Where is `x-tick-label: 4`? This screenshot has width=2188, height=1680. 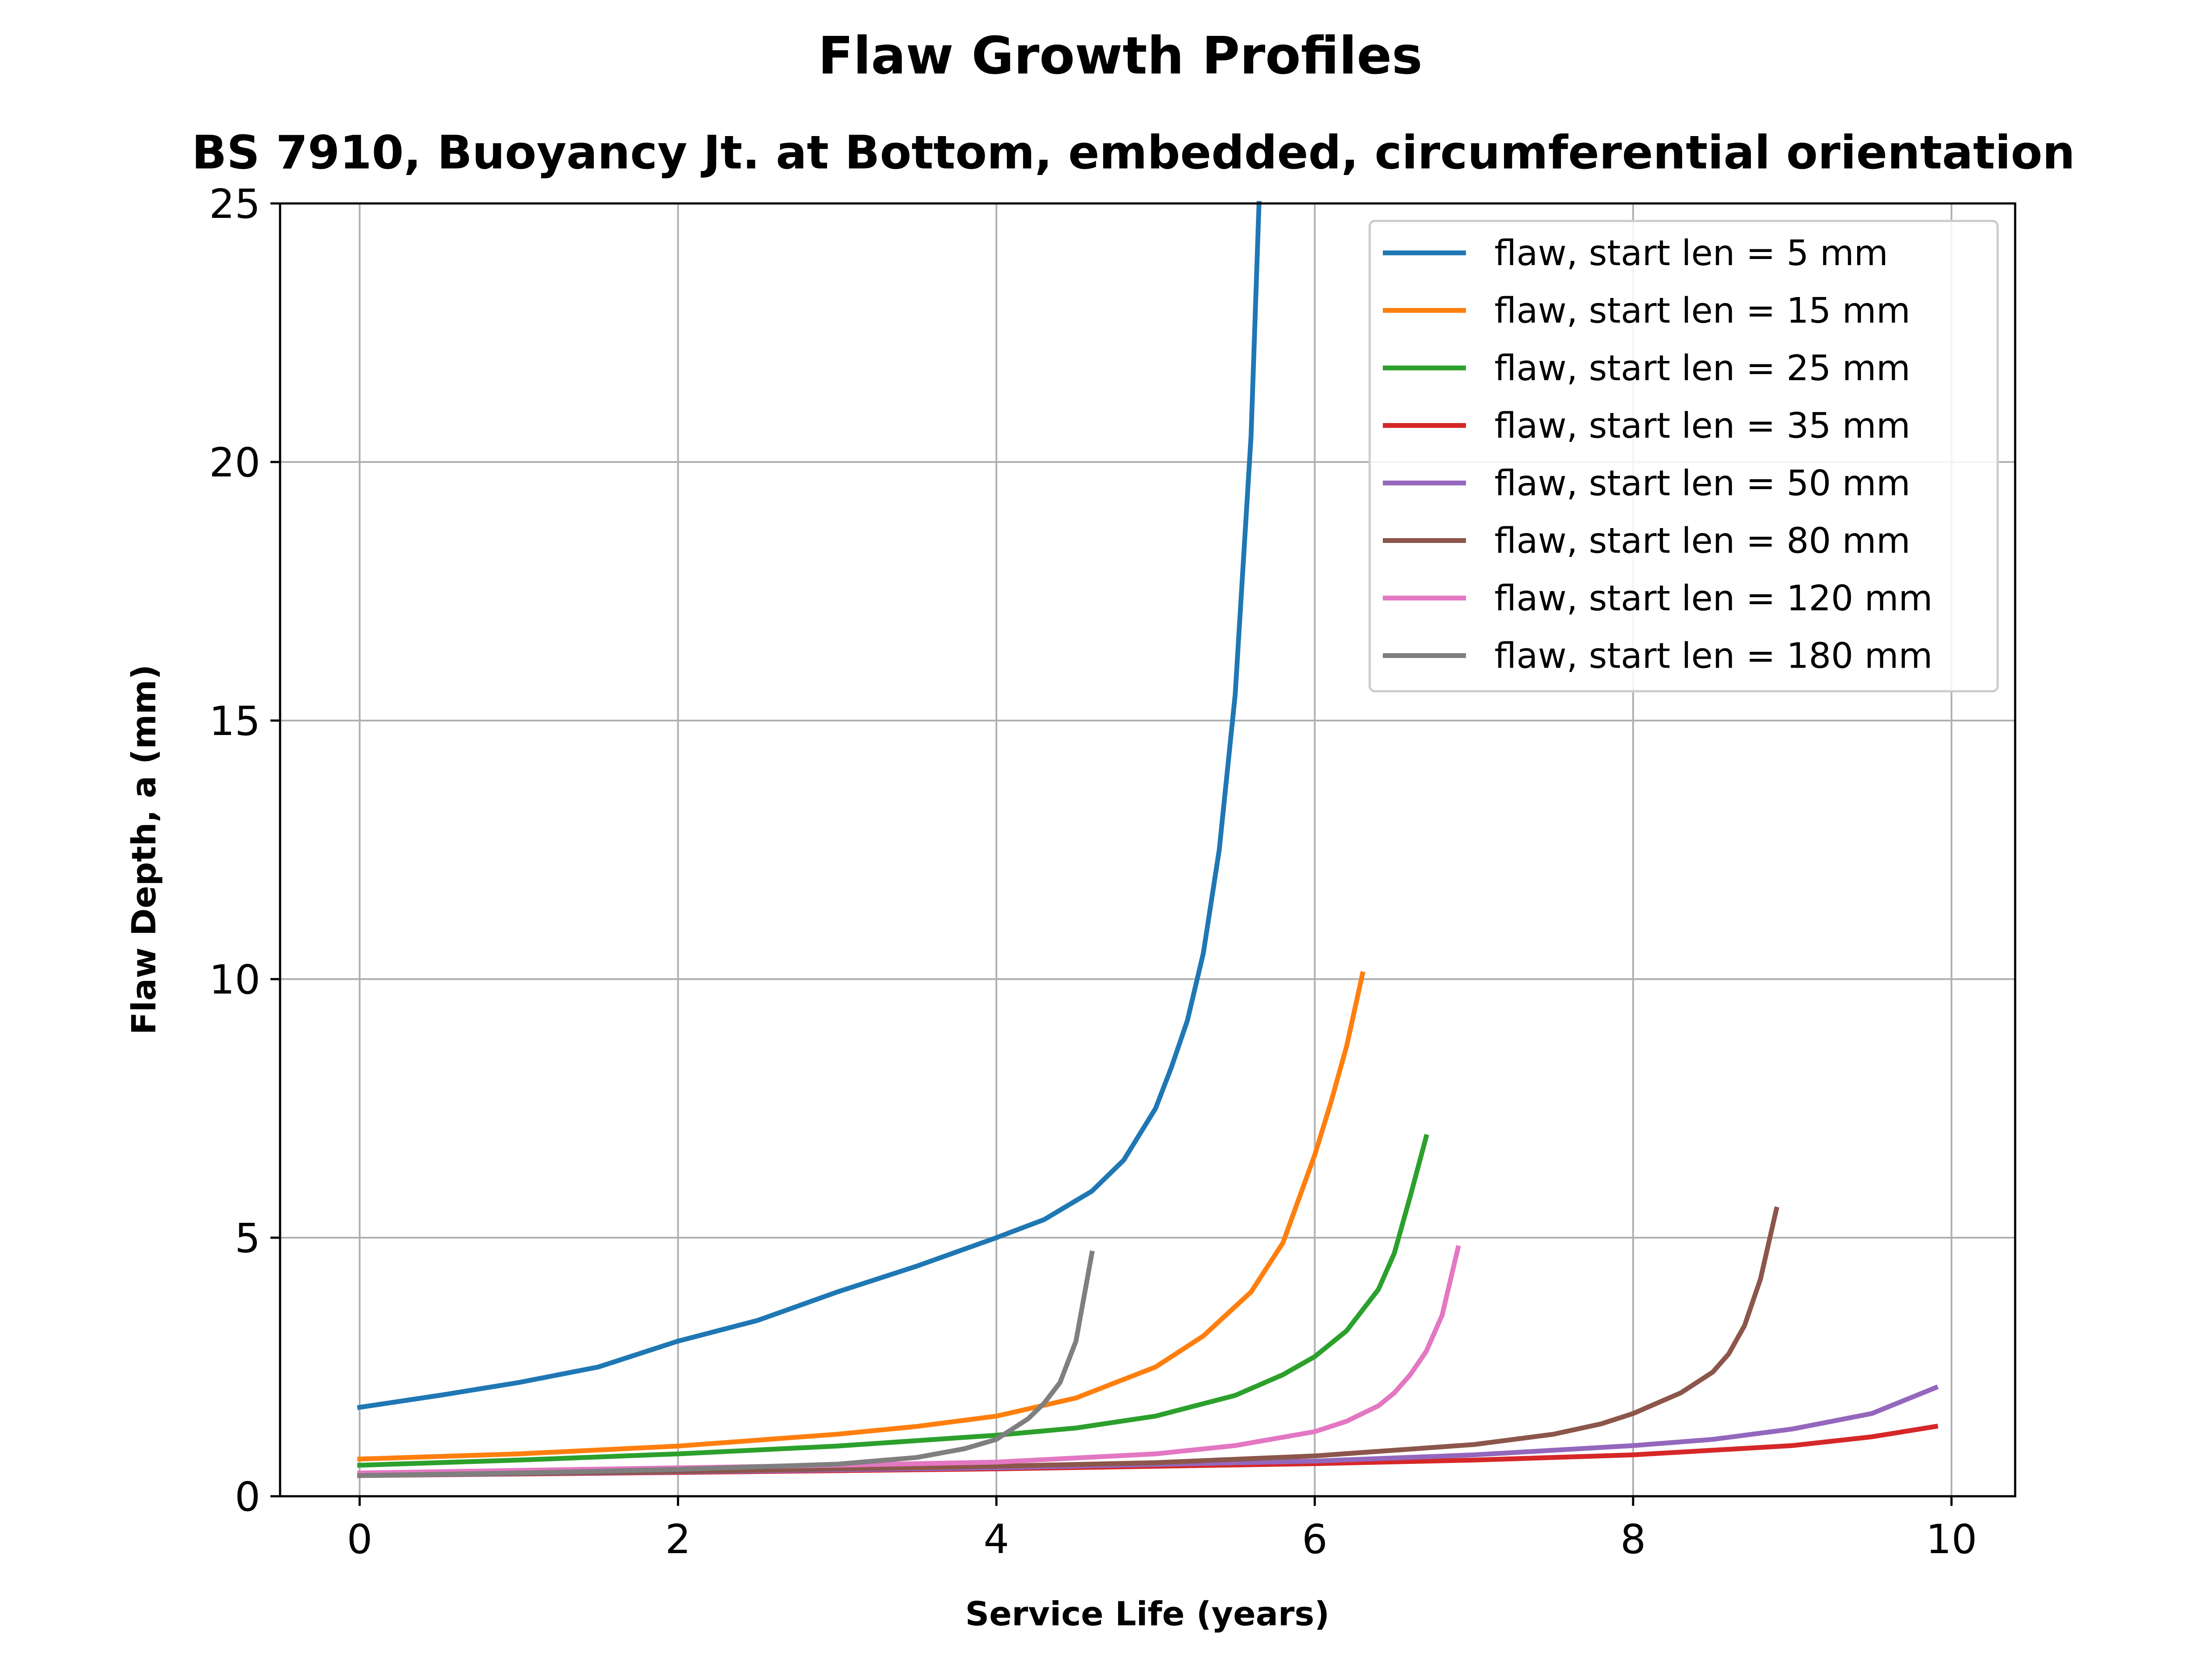
x-tick-label: 4 is located at coordinates (997, 1539).